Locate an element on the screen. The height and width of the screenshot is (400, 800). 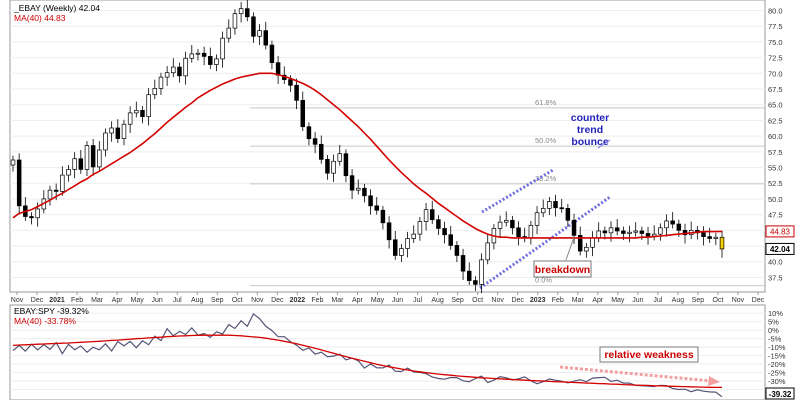
x-tick-label: Mar is located at coordinates (337, 300).